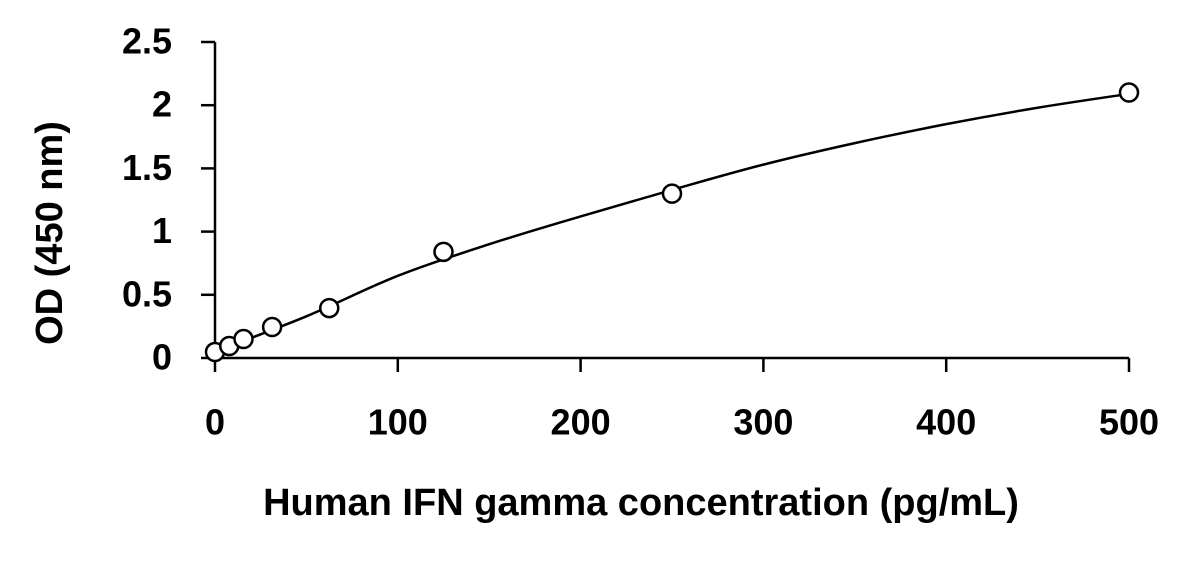 This screenshot has height=562, width=1191. What do you see at coordinates (581, 422) in the screenshot?
I see `x-tick-label: 200` at bounding box center [581, 422].